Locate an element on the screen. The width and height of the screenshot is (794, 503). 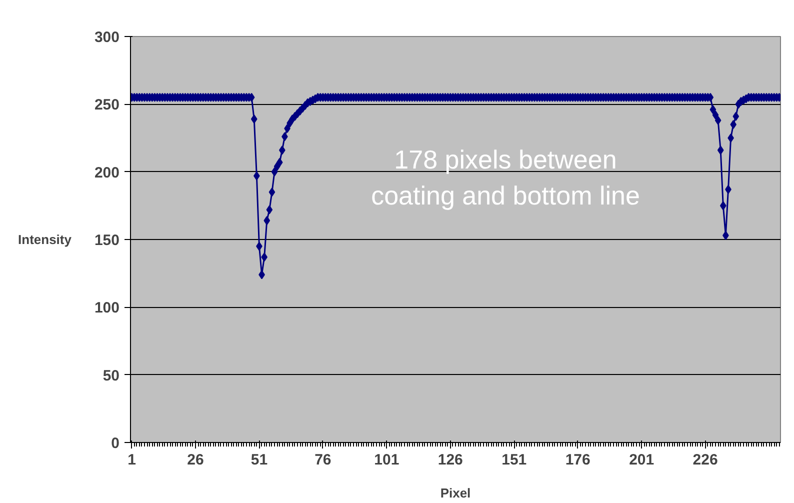
x-tick-label: 51 is located at coordinates (259, 460).